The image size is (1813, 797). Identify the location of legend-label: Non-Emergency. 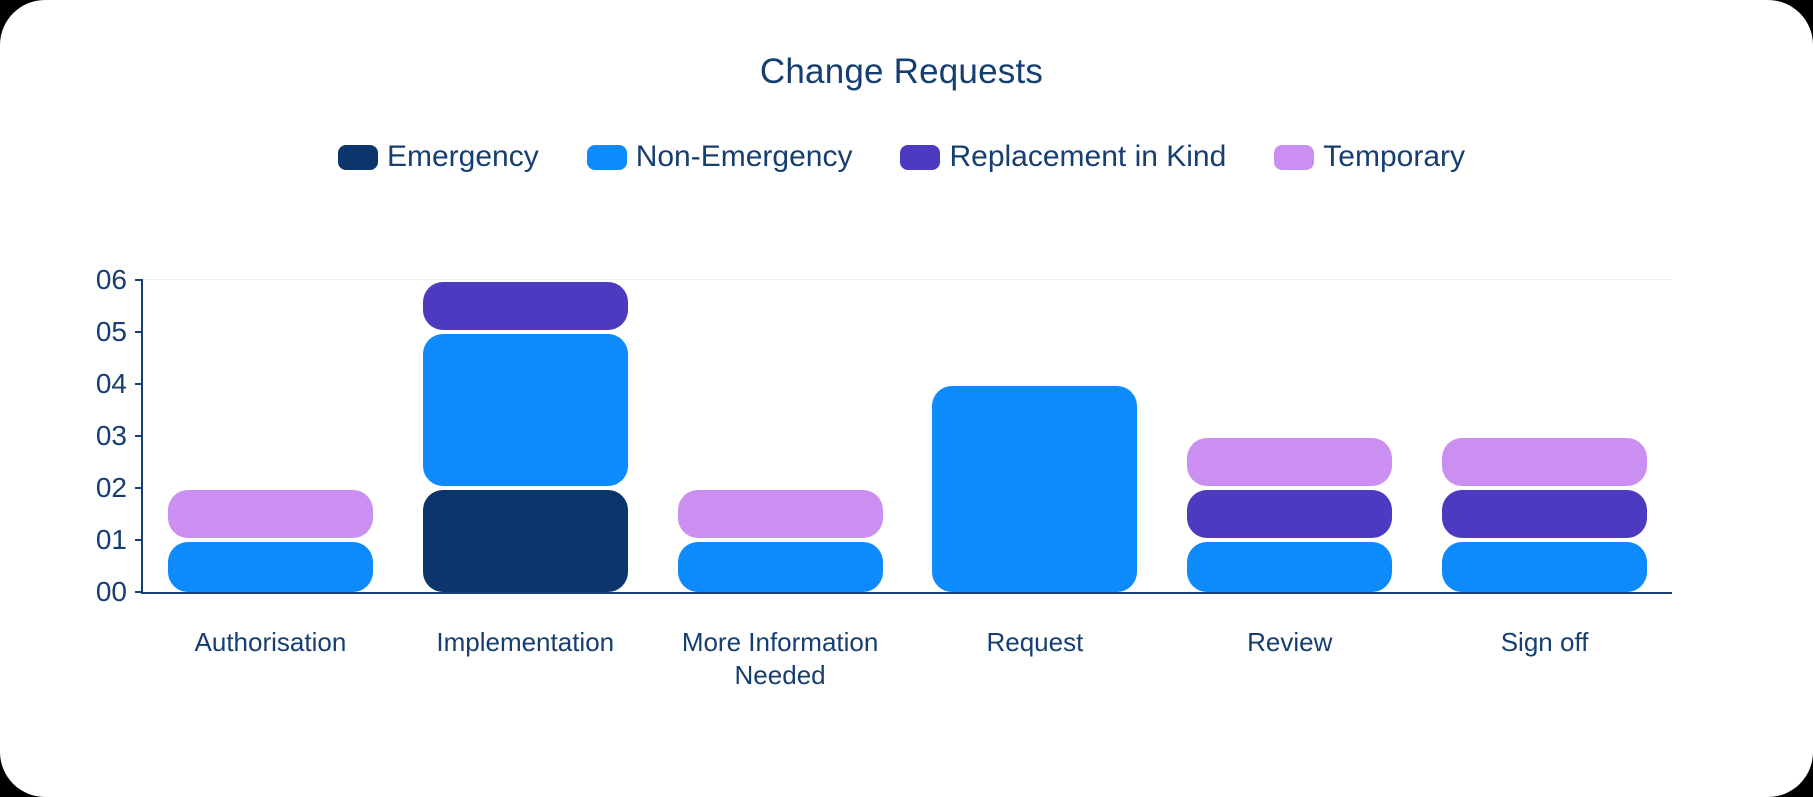
(744, 156).